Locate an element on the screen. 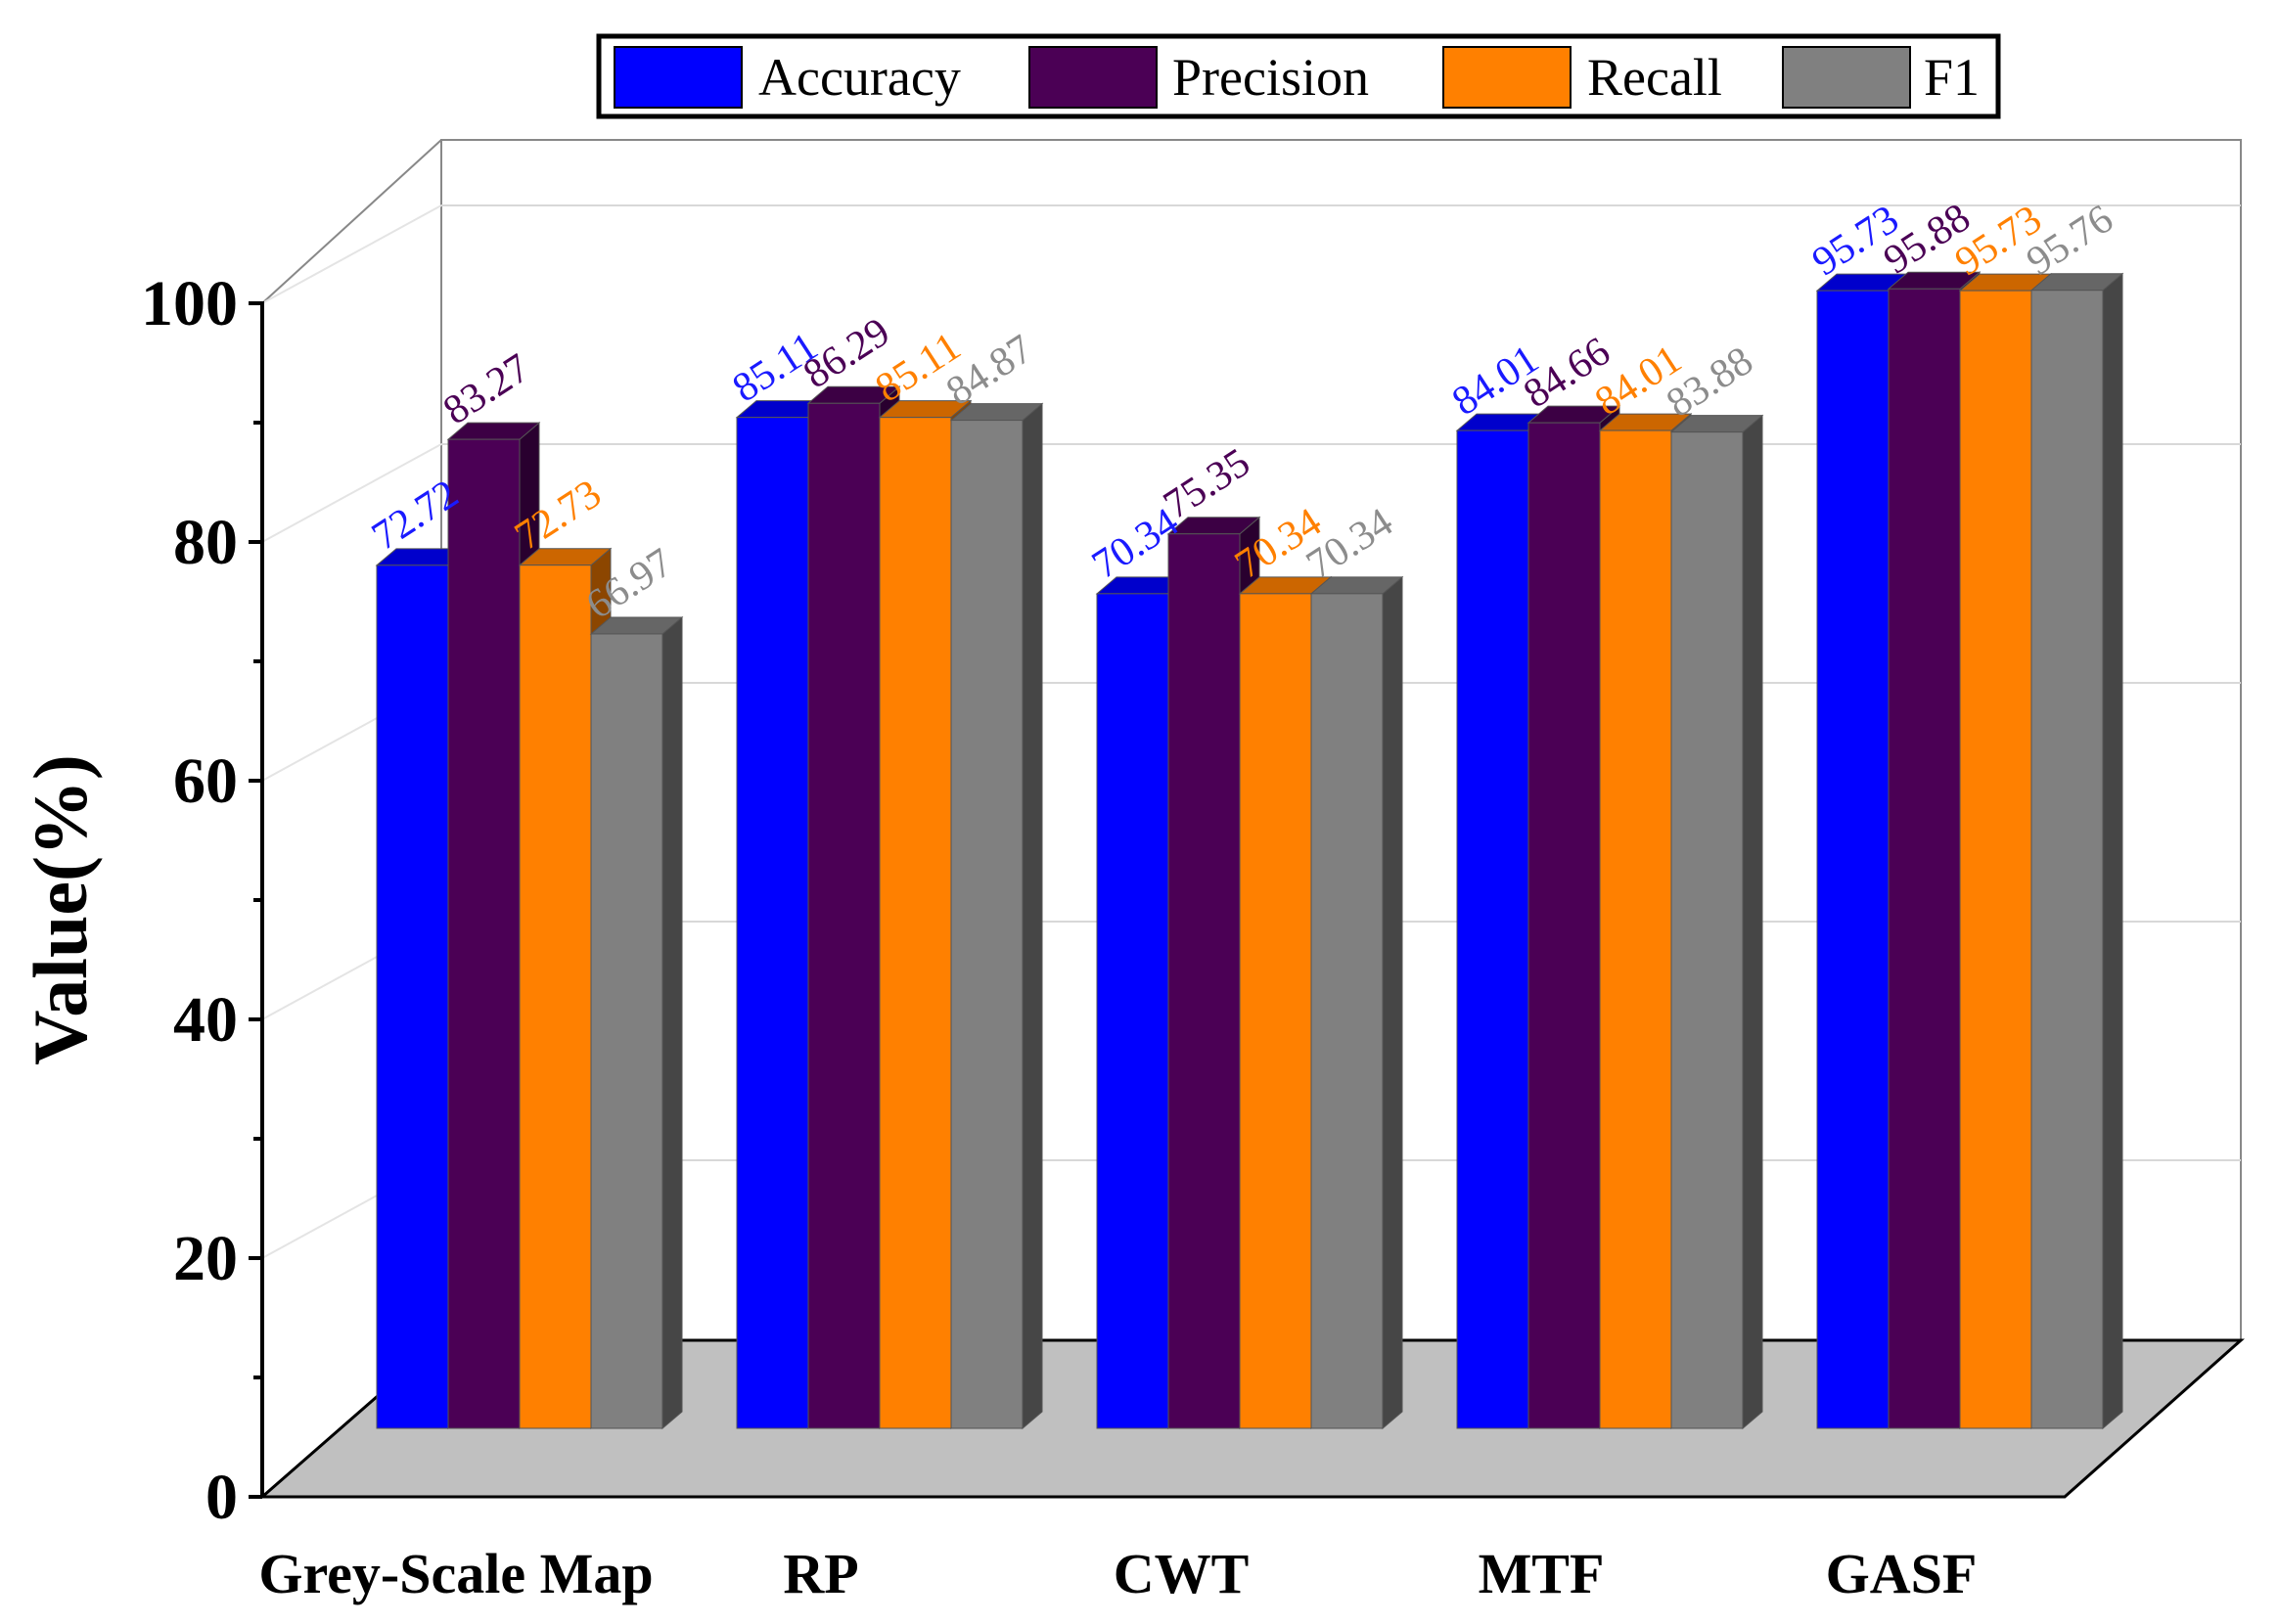 This screenshot has width=2278, height=1624. legend-box is located at coordinates (1298, 76).